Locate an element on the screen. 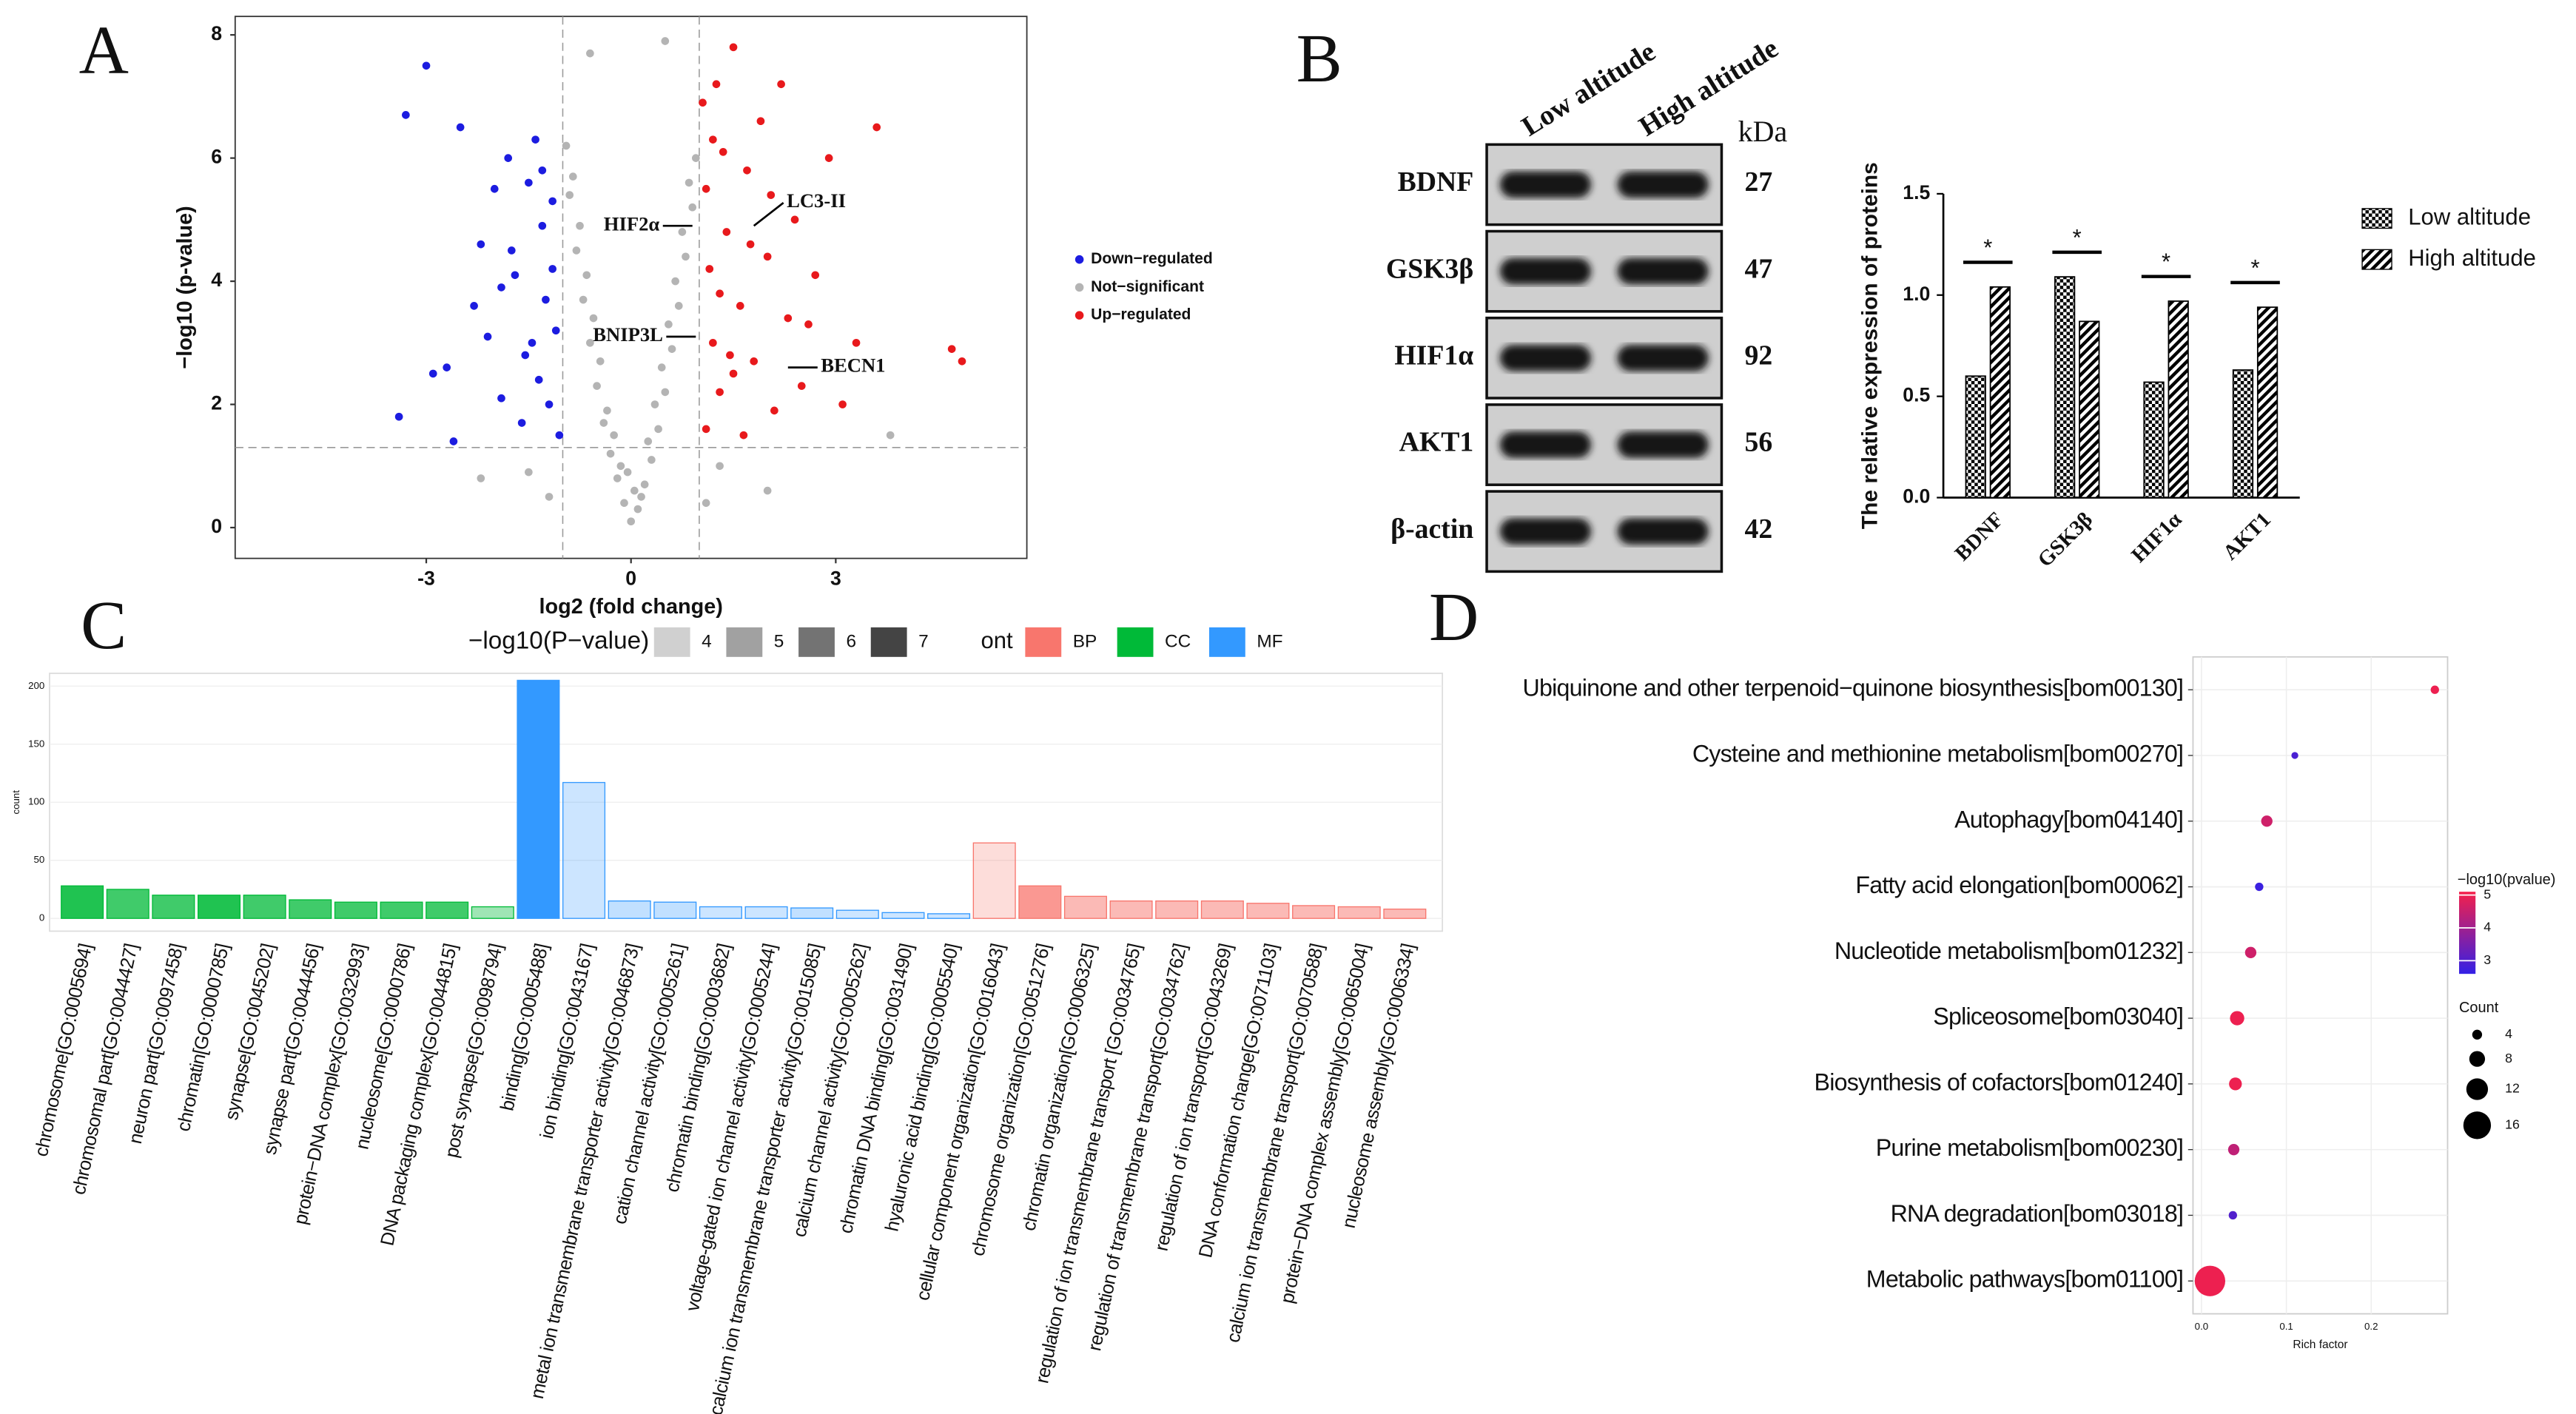 The height and width of the screenshot is (1414, 2576). x-tick-label: GSK3β is located at coordinates (2065, 540).